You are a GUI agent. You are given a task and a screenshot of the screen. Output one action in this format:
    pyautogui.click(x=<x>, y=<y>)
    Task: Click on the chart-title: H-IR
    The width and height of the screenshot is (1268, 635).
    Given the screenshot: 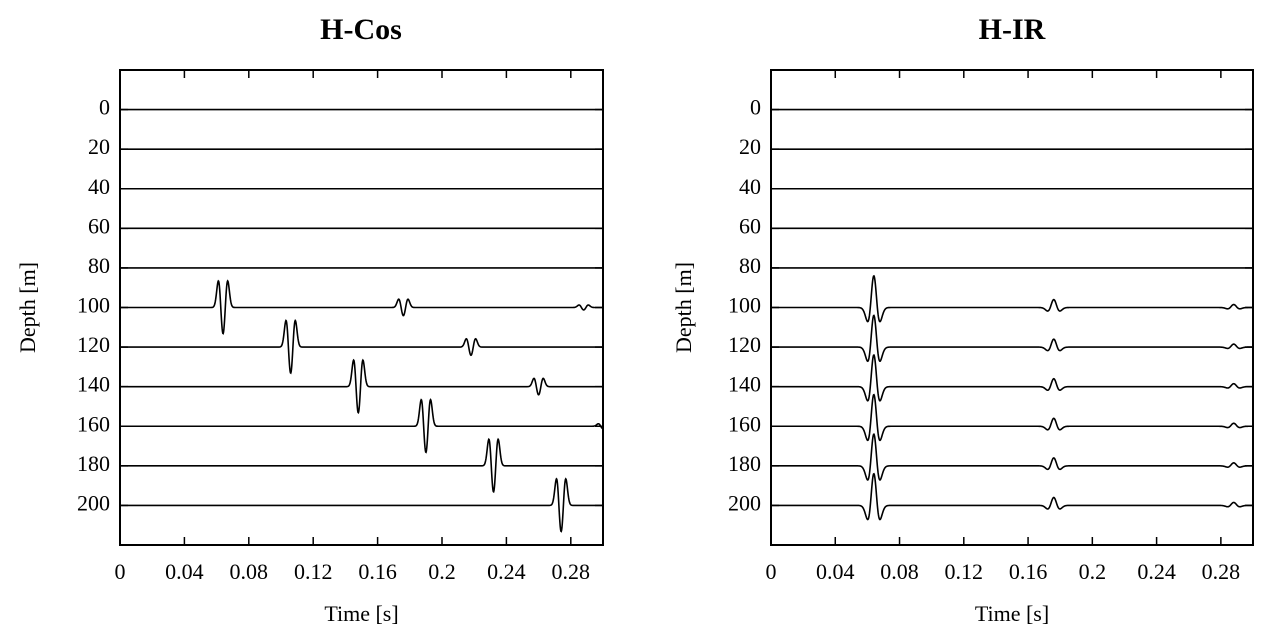 What is the action you would take?
    pyautogui.click(x=1012, y=29)
    